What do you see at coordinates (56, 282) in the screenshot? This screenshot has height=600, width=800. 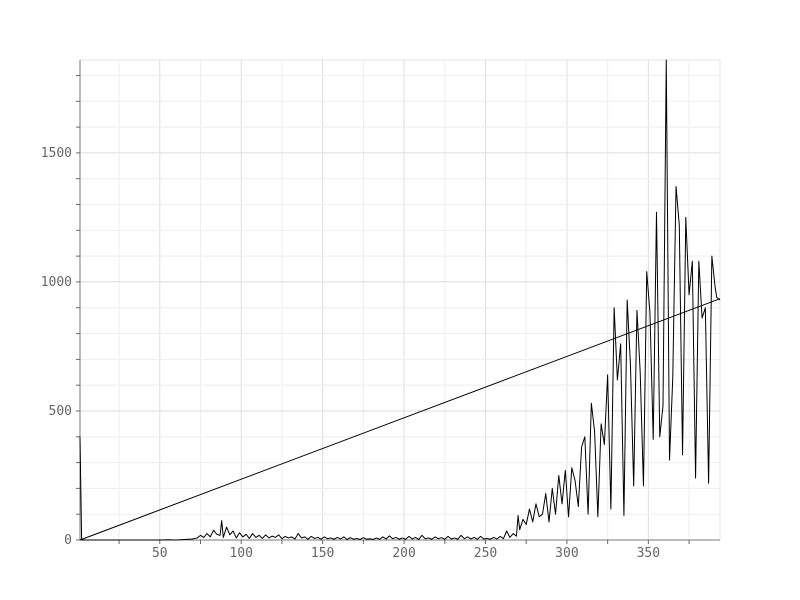 I see `y-tick-label: 1000` at bounding box center [56, 282].